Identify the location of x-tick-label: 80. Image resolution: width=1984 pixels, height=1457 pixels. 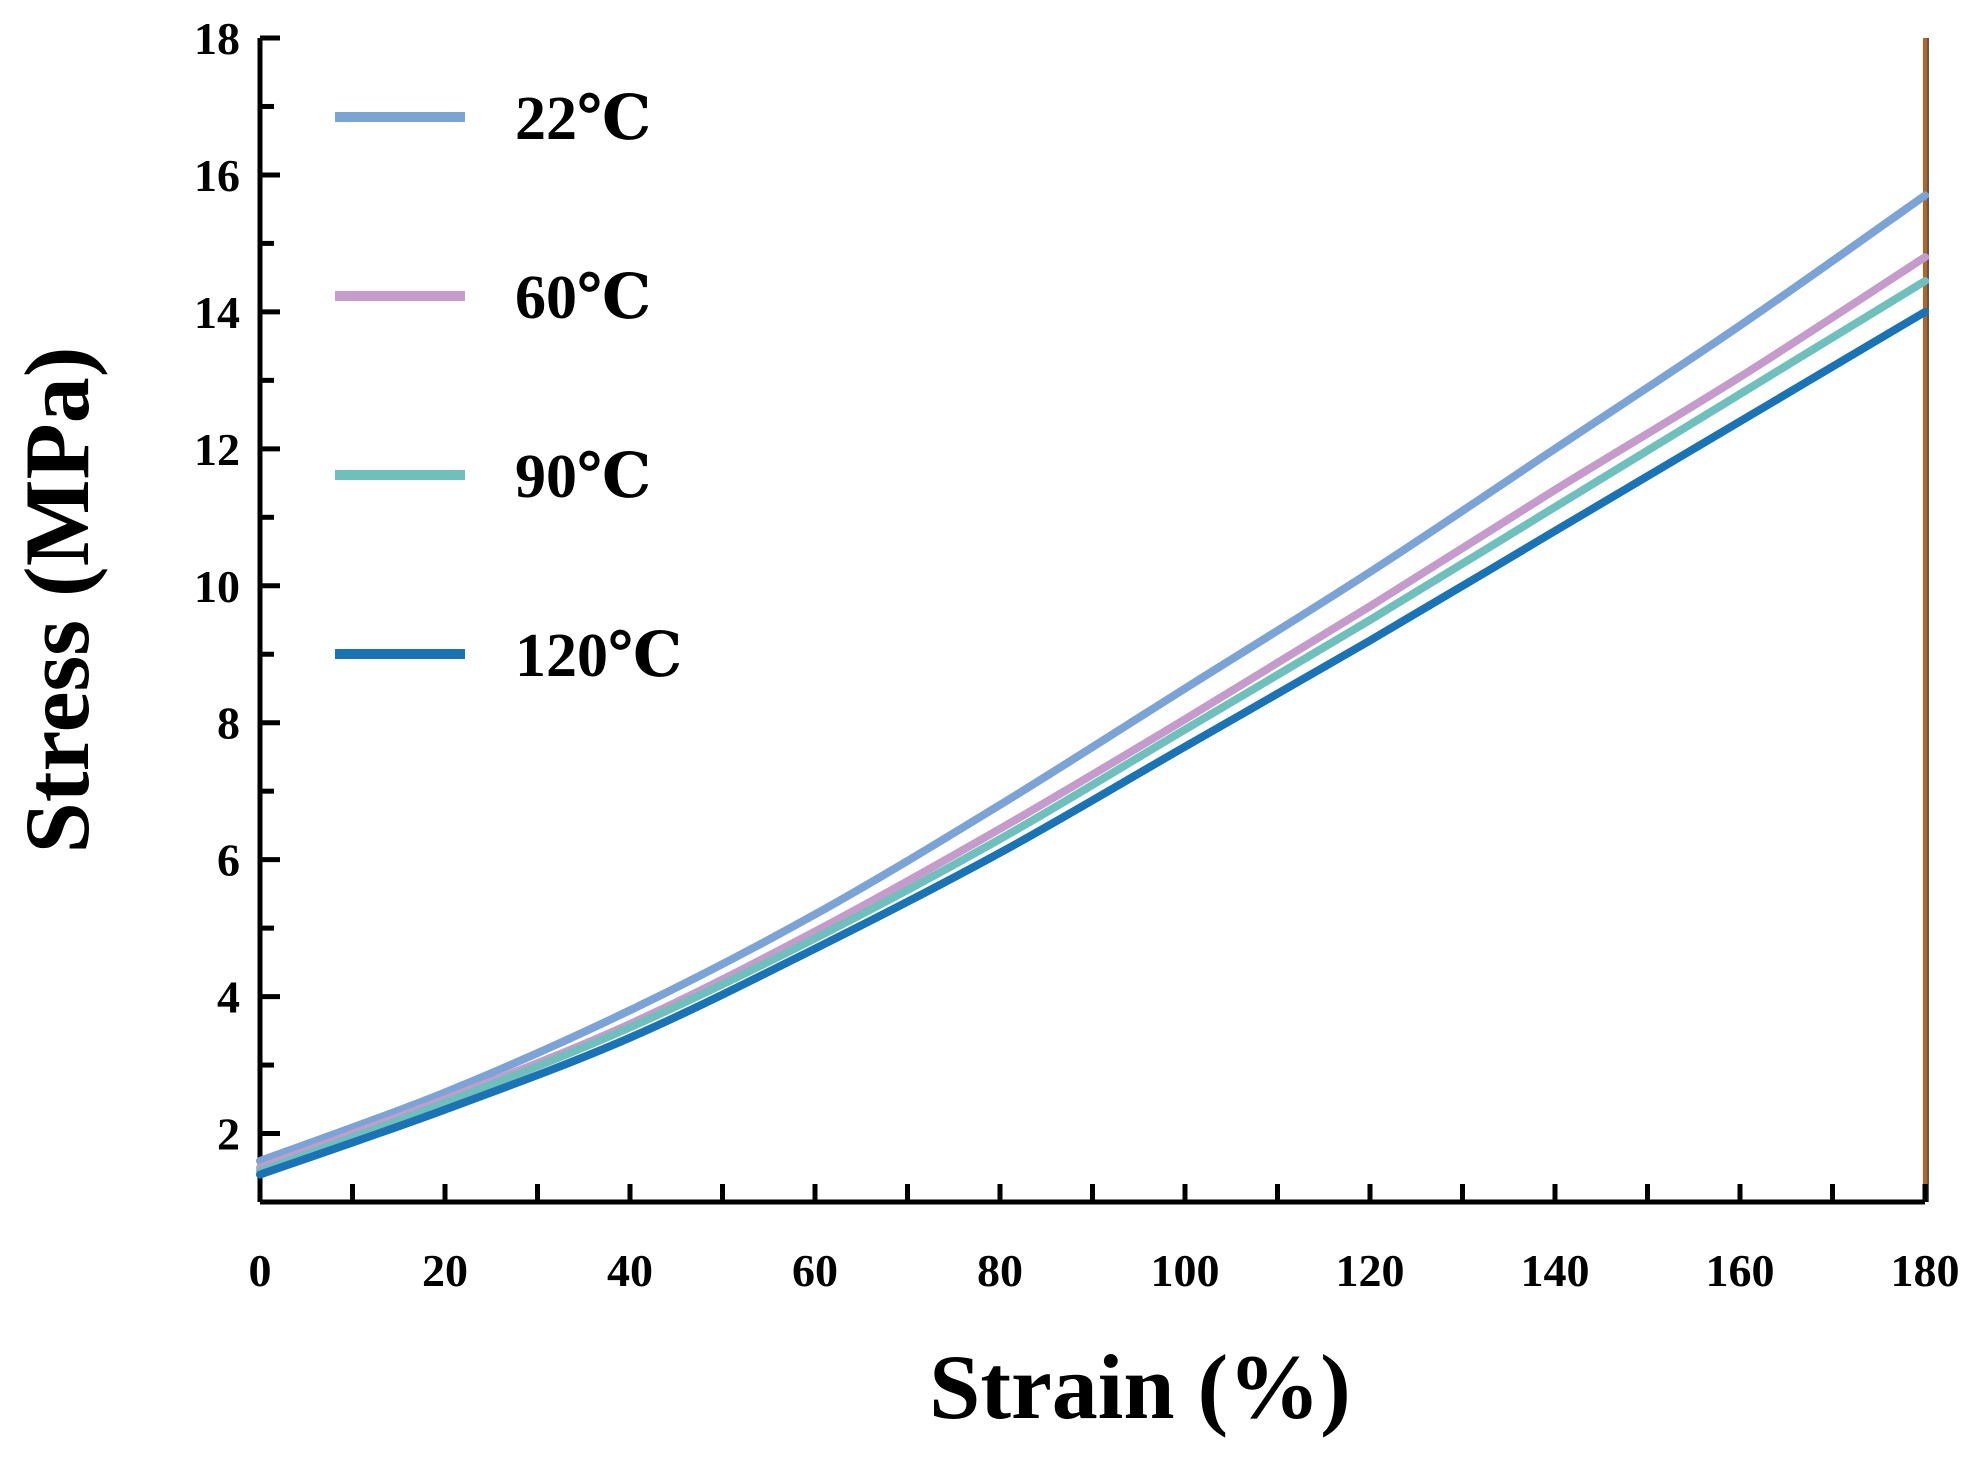
(1000, 1270).